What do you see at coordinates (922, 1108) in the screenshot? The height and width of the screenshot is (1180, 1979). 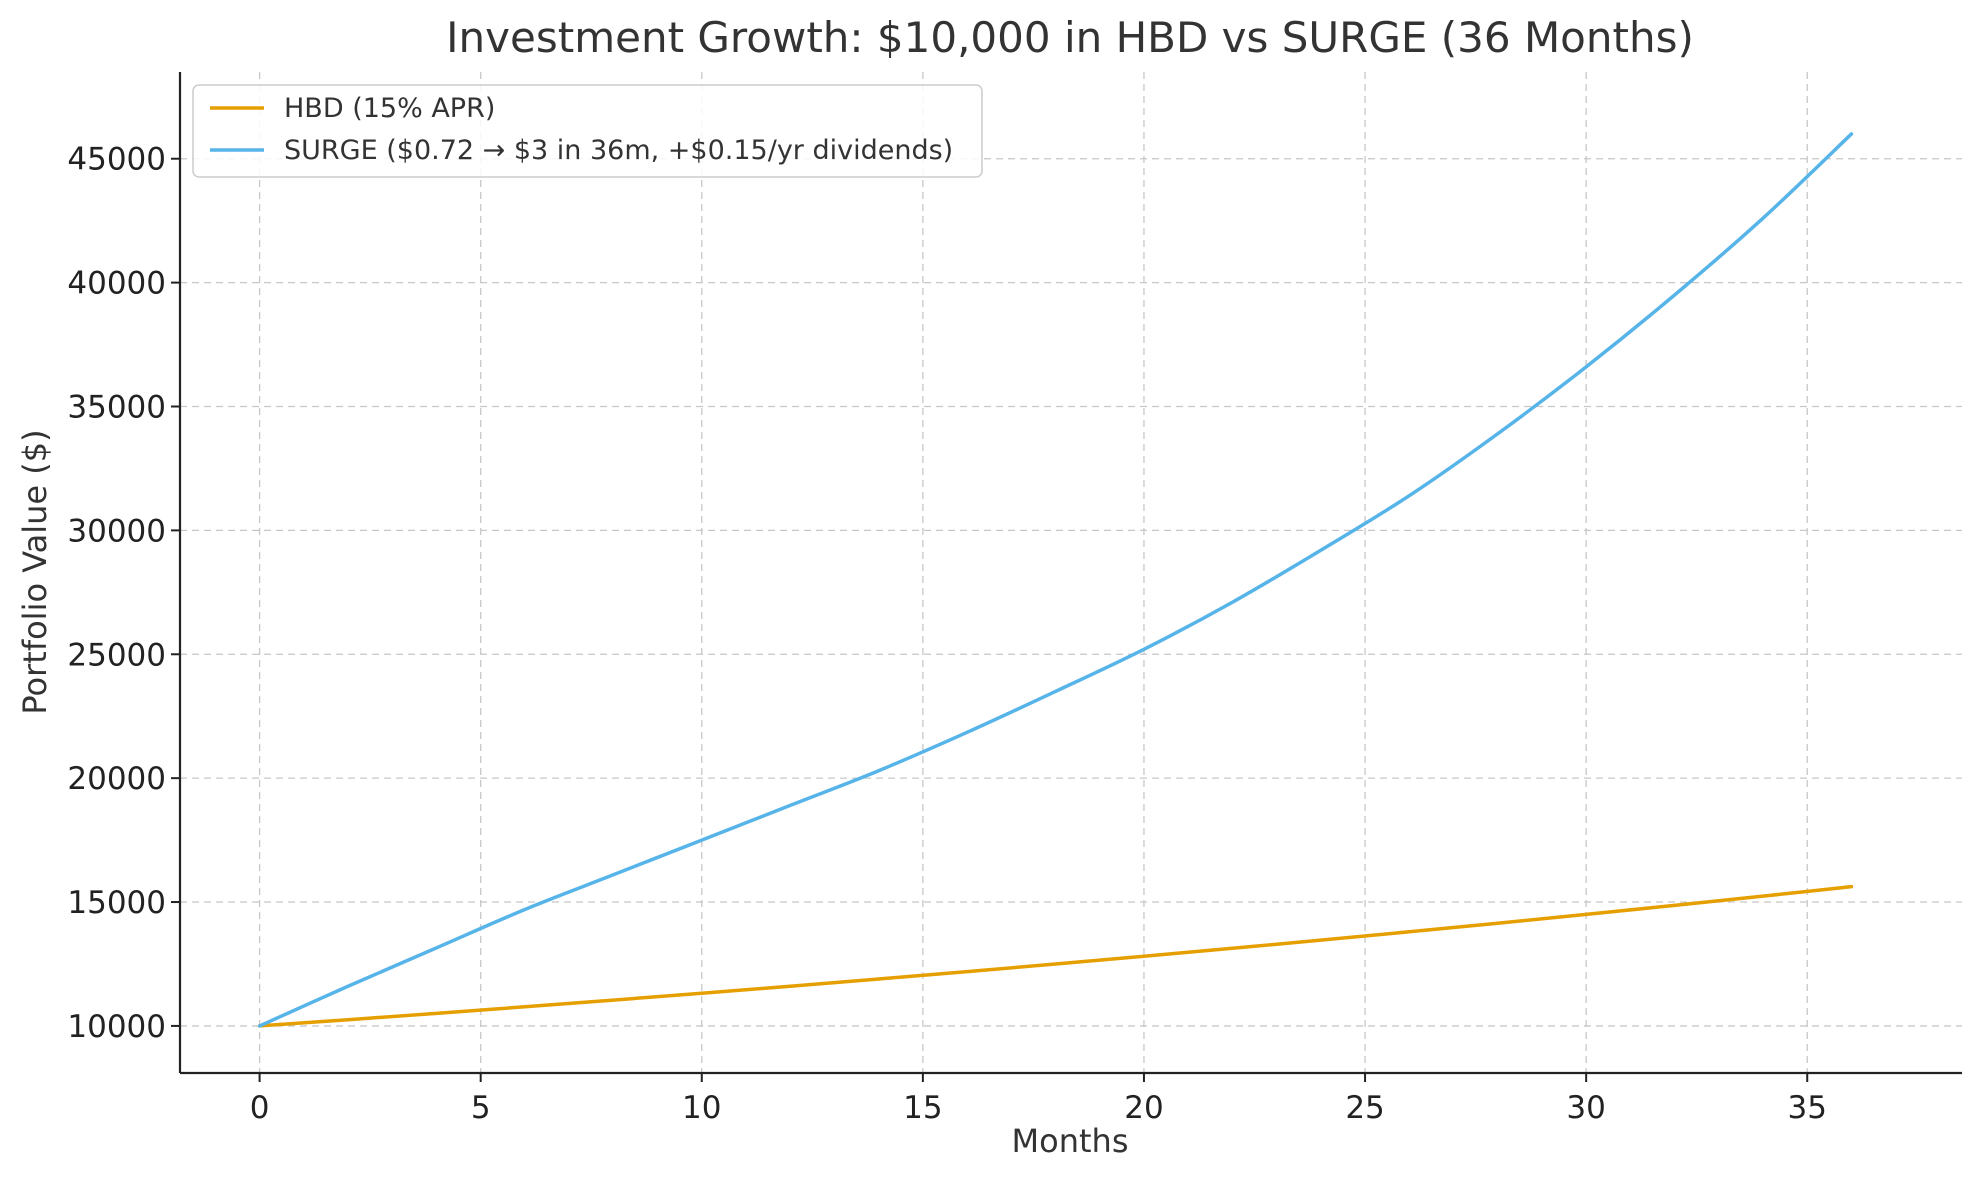 I see `x-tick-label: 15` at bounding box center [922, 1108].